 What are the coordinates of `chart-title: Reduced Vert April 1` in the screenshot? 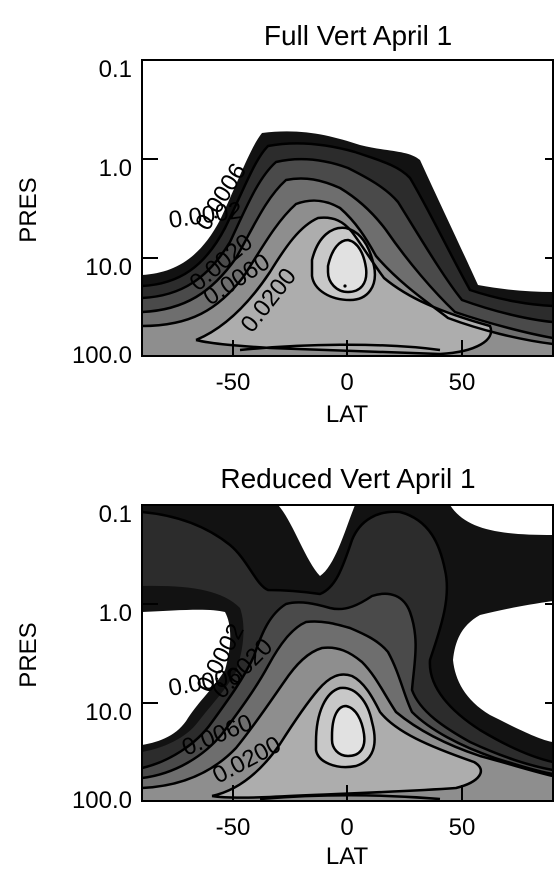 It's located at (347, 478).